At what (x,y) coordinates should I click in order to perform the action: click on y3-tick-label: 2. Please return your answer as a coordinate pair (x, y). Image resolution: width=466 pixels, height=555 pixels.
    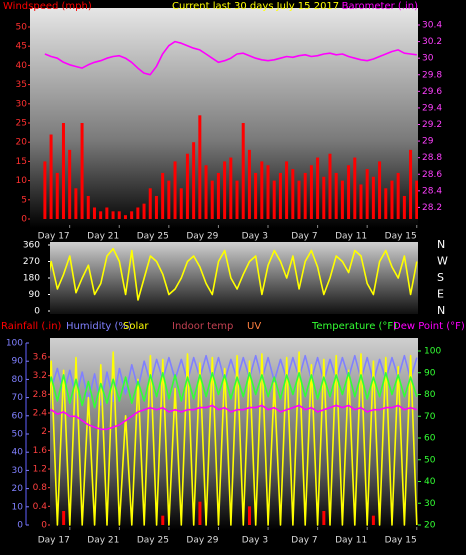
    Looking at the image, I should click on (44, 432).